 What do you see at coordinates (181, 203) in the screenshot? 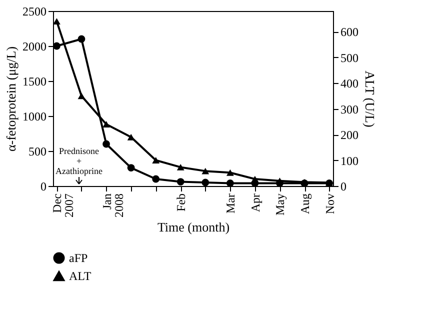
I see `x-tick-label: Feb` at bounding box center [181, 203].